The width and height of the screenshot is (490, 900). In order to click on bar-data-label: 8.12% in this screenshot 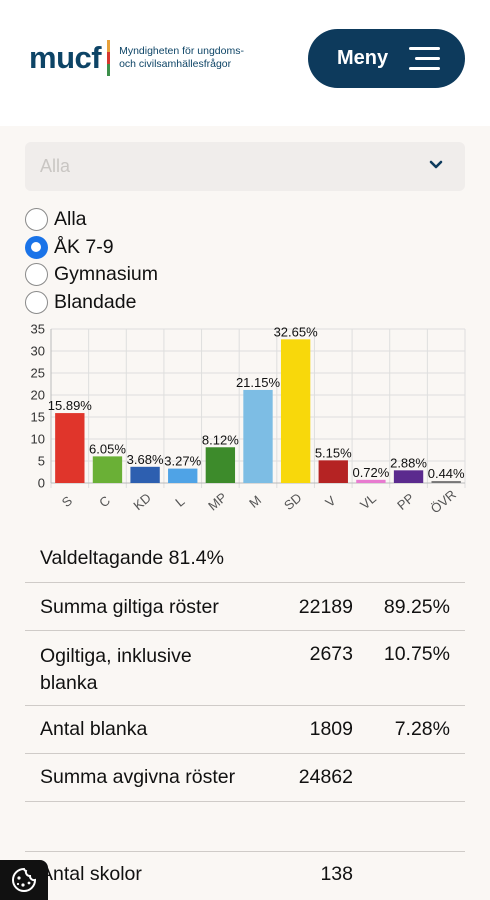, I will do `click(220, 439)`.